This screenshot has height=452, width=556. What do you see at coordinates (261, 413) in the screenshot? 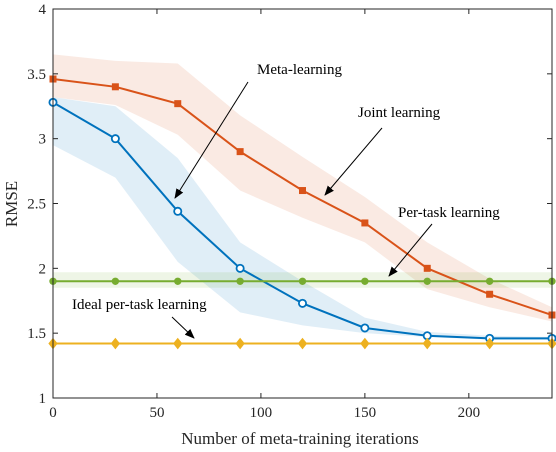
I see `x-tick-label: 100` at bounding box center [261, 413].